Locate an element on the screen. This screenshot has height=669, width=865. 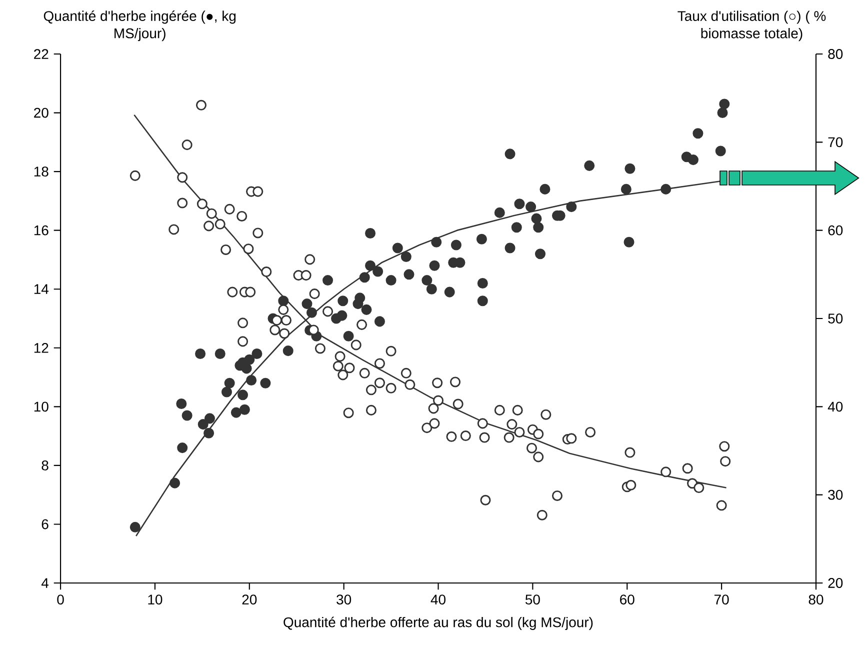
y2-tick-label: 30 is located at coordinates (835, 495).